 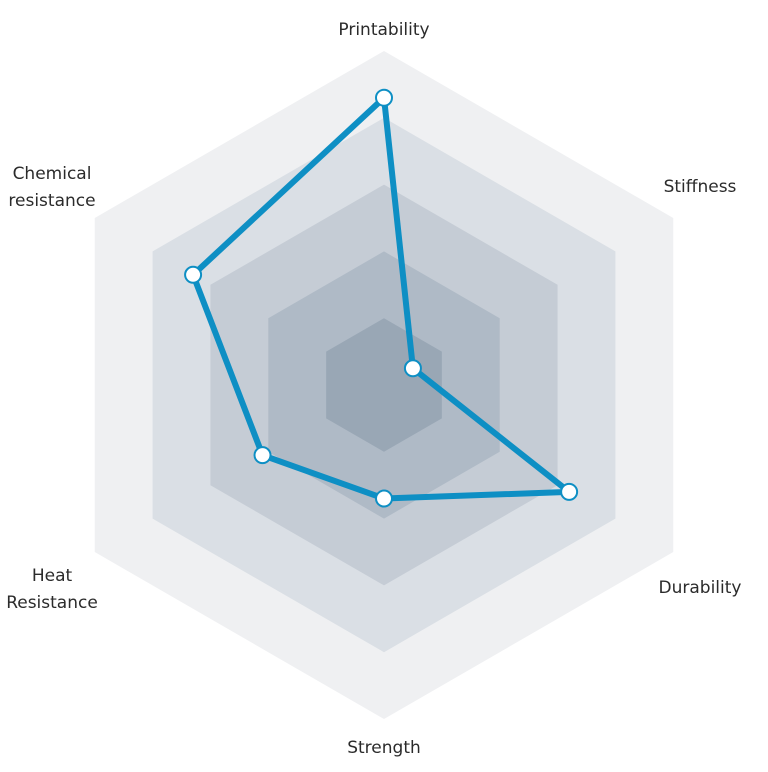 I want to click on axis-label-stiffness: Stiffness, so click(x=700, y=187).